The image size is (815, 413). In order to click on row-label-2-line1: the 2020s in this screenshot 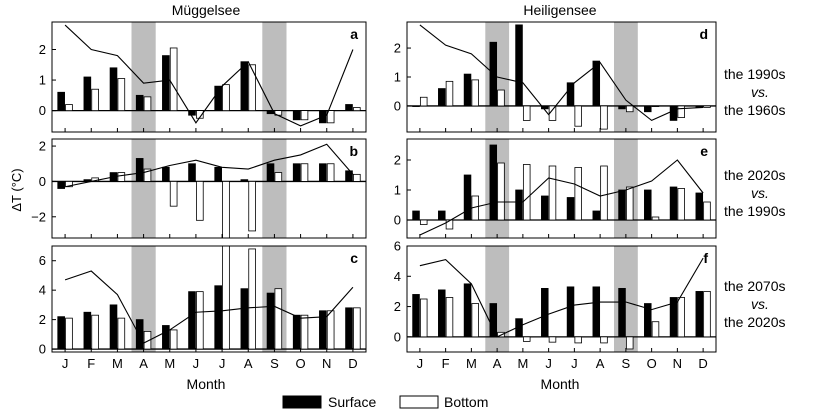, I will do `click(755, 175)`.